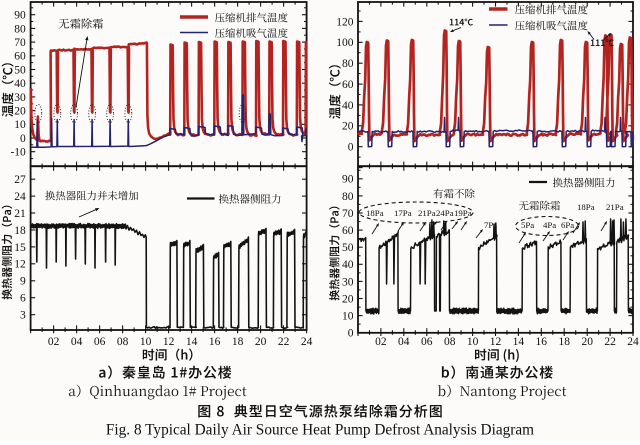 This screenshot has height=445, width=640. Describe the element at coordinates (23, 299) in the screenshot. I see `svg-text: 6` at that location.